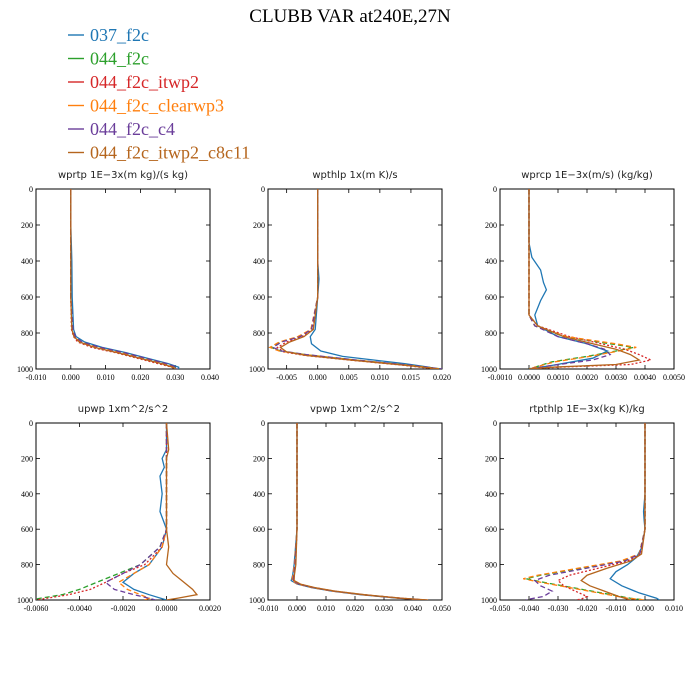 The height and width of the screenshot is (700, 700). What do you see at coordinates (157, 106) in the screenshot?
I see `legend-label: 044_f2c_clearwp3` at bounding box center [157, 106].